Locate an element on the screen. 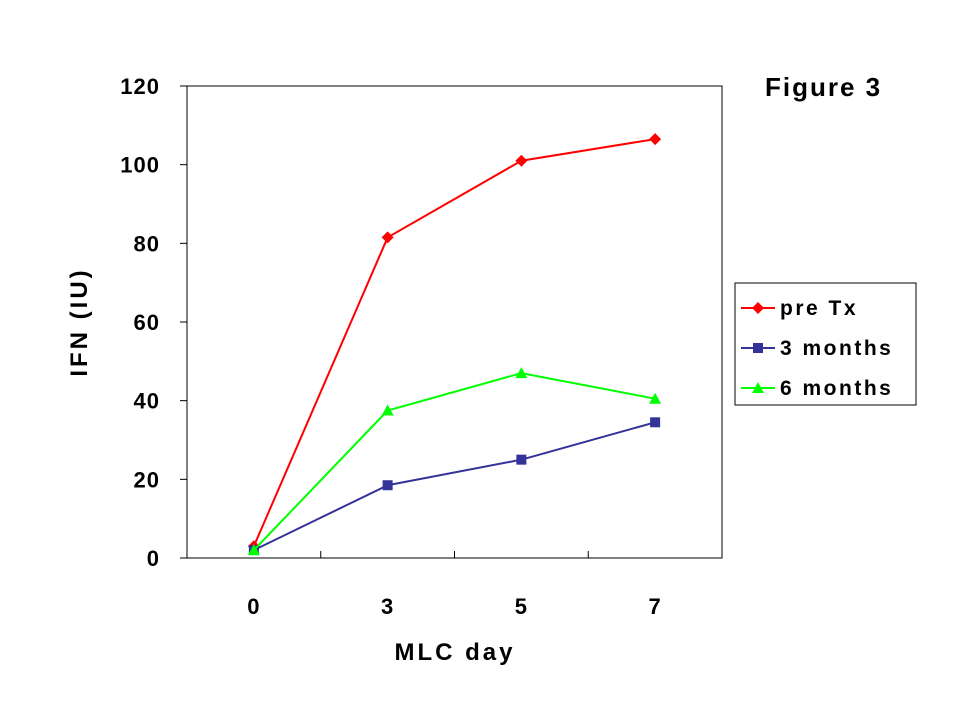  x-tick-label: 3 is located at coordinates (387, 606).